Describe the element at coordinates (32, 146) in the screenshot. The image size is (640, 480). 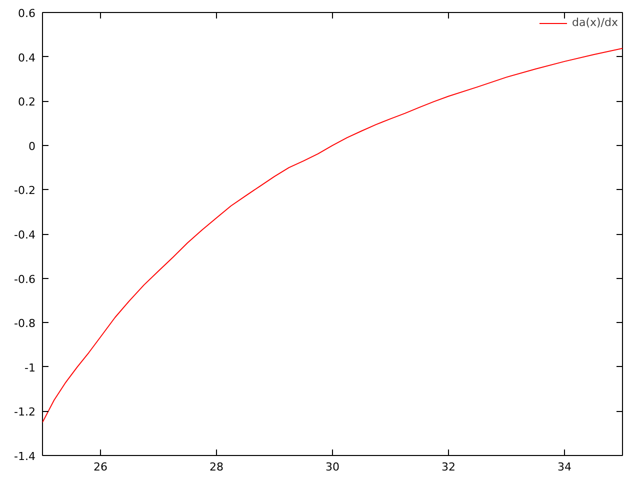
I see `y-tick-label: 0` at that location.